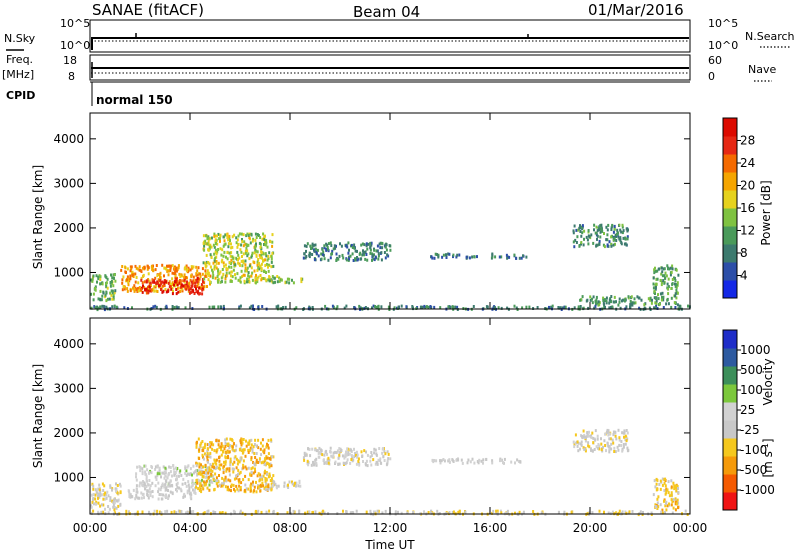 The height and width of the screenshot is (554, 800). Describe the element at coordinates (68, 228) in the screenshot. I see `y-tick-label: 2000` at that location.